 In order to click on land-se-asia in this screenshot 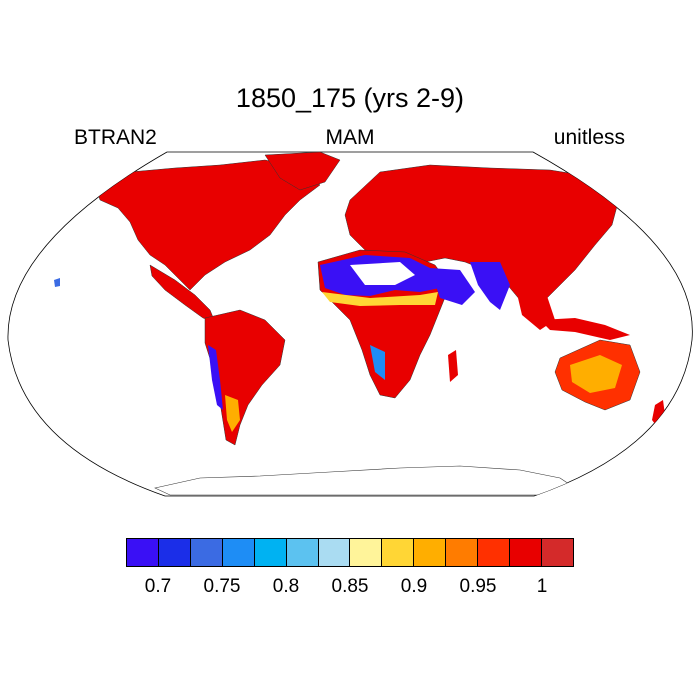, I will do `click(535, 307)`.